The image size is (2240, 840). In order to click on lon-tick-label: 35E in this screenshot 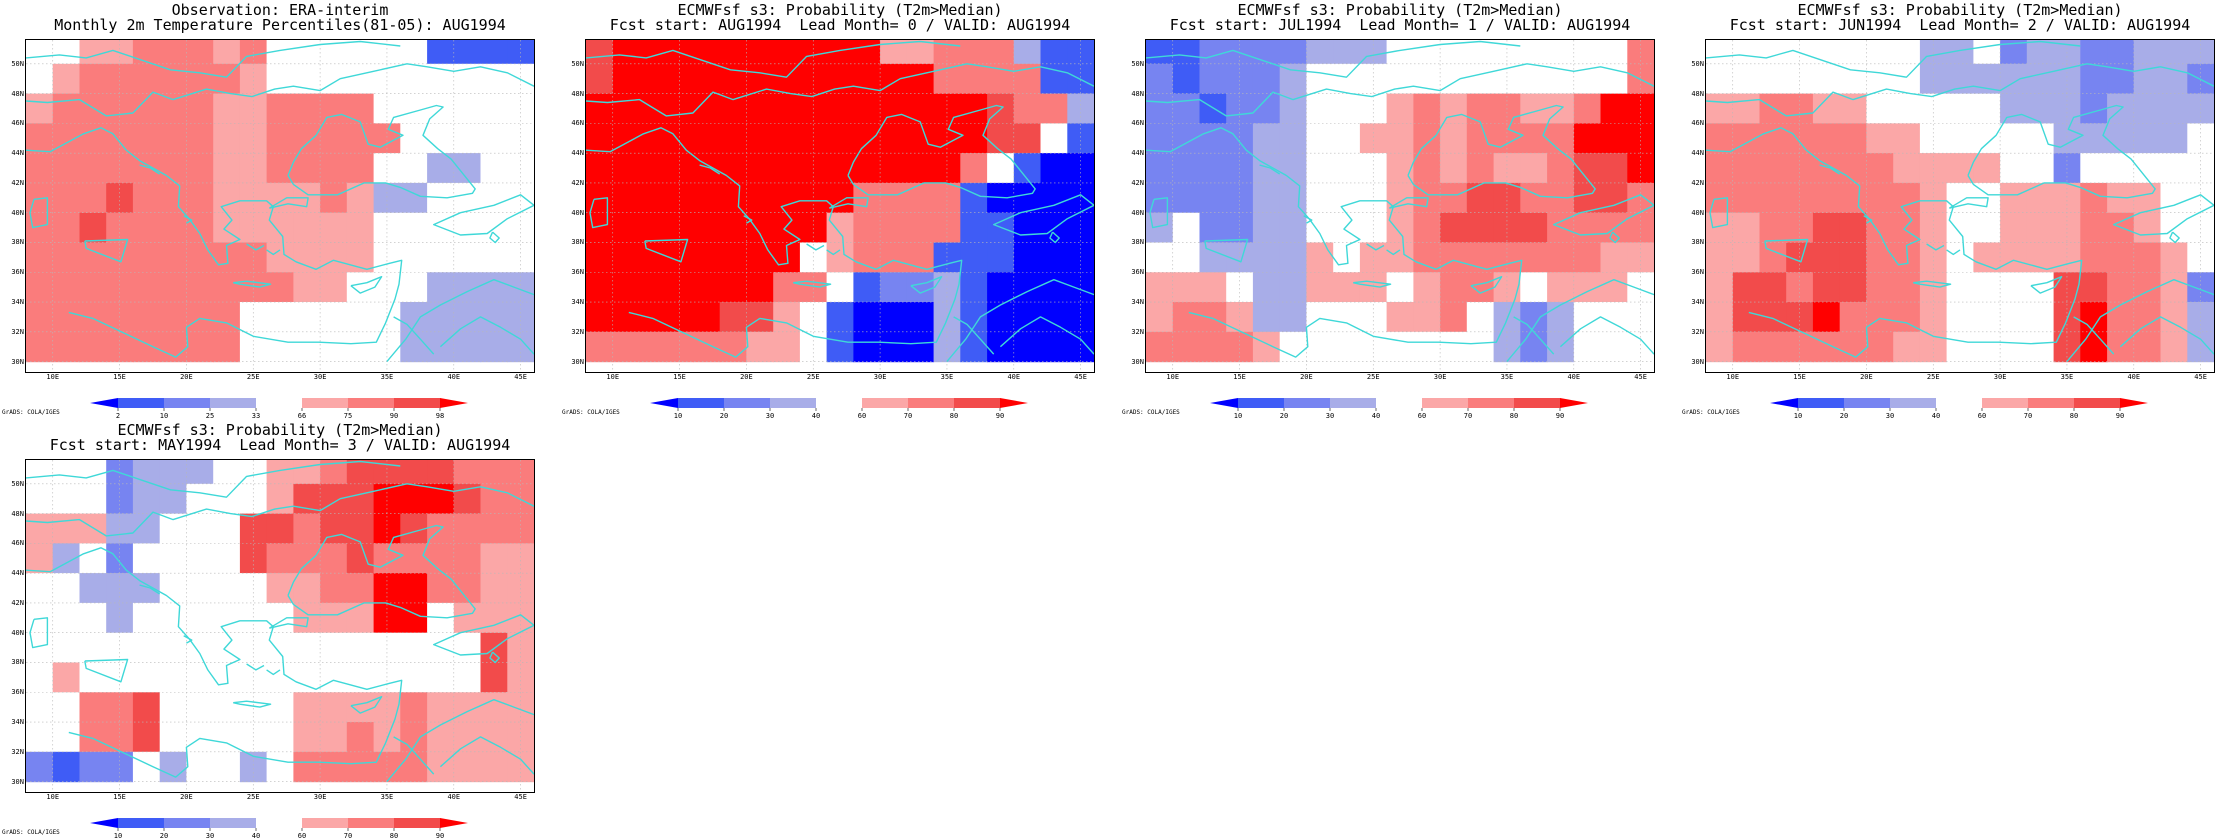, I will do `click(387, 797)`.